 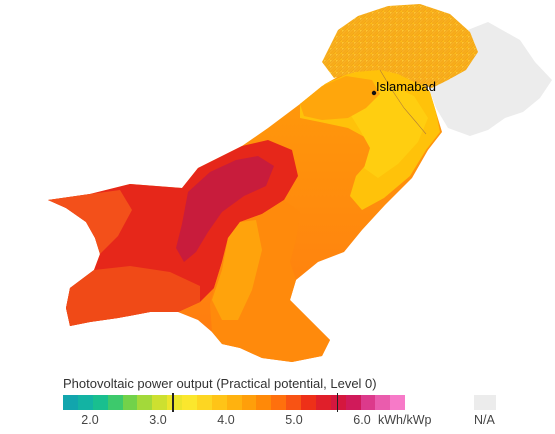 I want to click on na-label: N/A, so click(x=484, y=420).